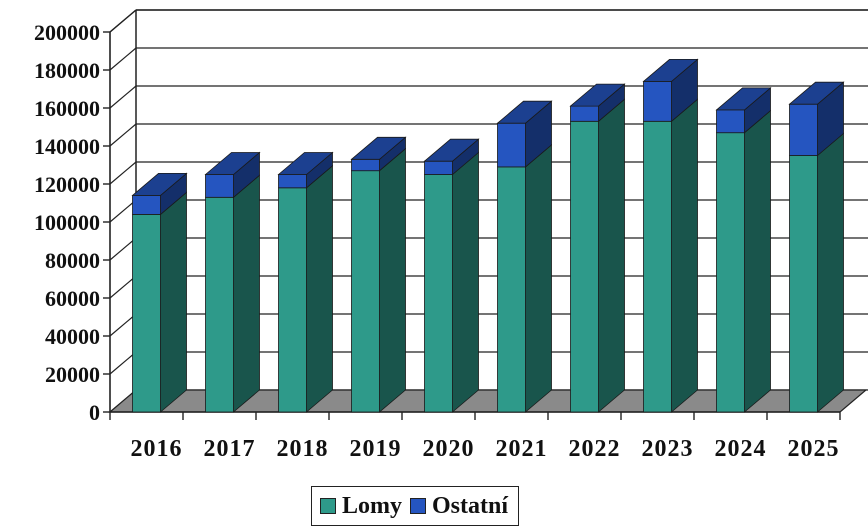 Image resolution: width=868 pixels, height=530 pixels. Describe the element at coordinates (123, 21) in the screenshot. I see `y-axis-top-edge` at that location.